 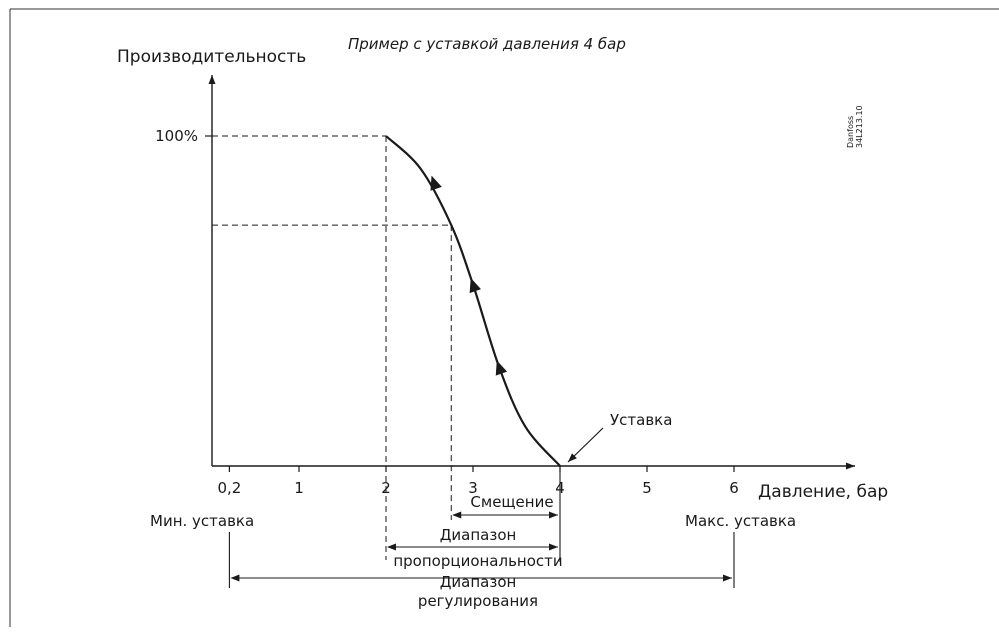 I want to click on x-tick-label: 1, so click(x=299, y=488).